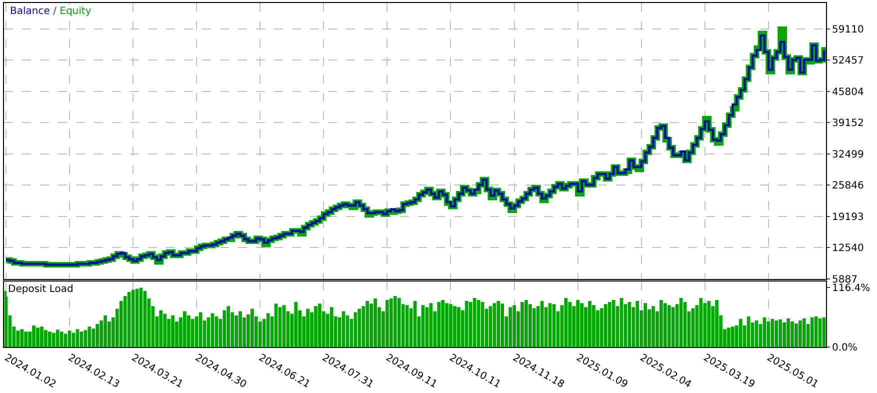 This screenshot has height=393, width=877. What do you see at coordinates (30, 11) in the screenshot?
I see `text: Balance` at bounding box center [30, 11].